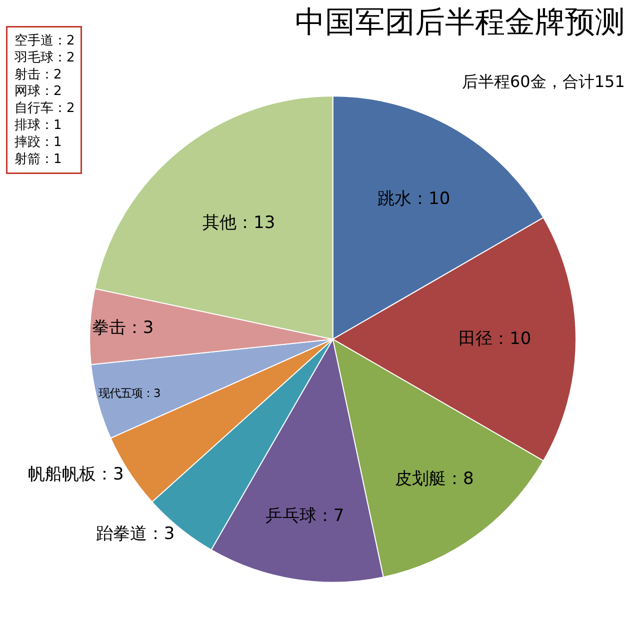 Image resolution: width=640 pixels, height=640 pixels. Describe the element at coordinates (123, 328) in the screenshot. I see `slice-label: 拳击：3` at that location.